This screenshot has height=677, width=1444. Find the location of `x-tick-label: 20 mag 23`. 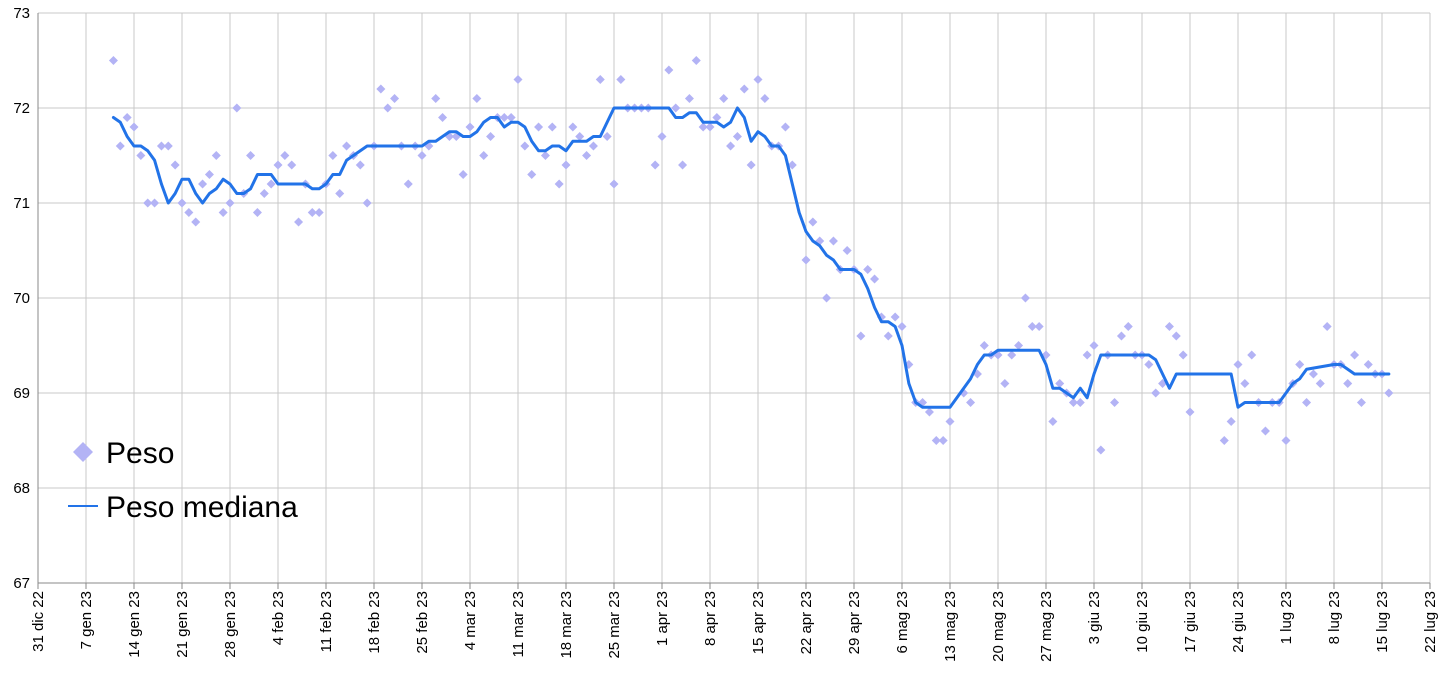

x-tick-label: 20 mag 23 is located at coordinates (998, 626).